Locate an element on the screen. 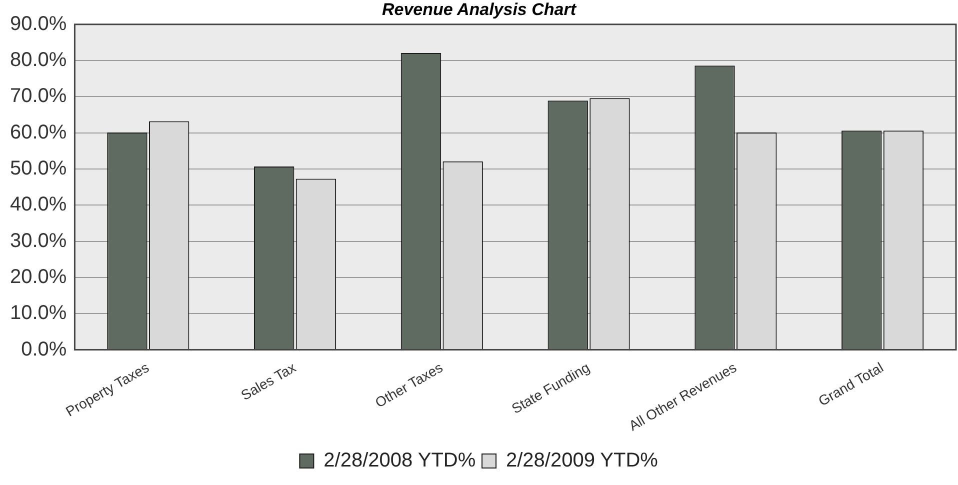 Image resolution: width=958 pixels, height=485 pixels. y-tick-label: 40.0% is located at coordinates (38, 205).